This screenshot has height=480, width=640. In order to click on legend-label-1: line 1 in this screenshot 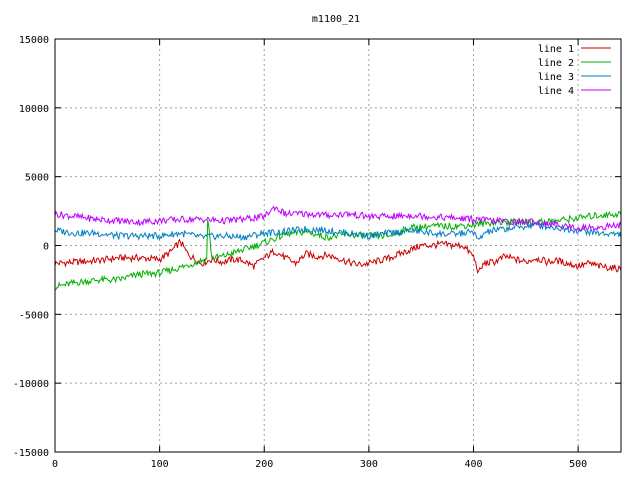, I will do `click(556, 49)`.